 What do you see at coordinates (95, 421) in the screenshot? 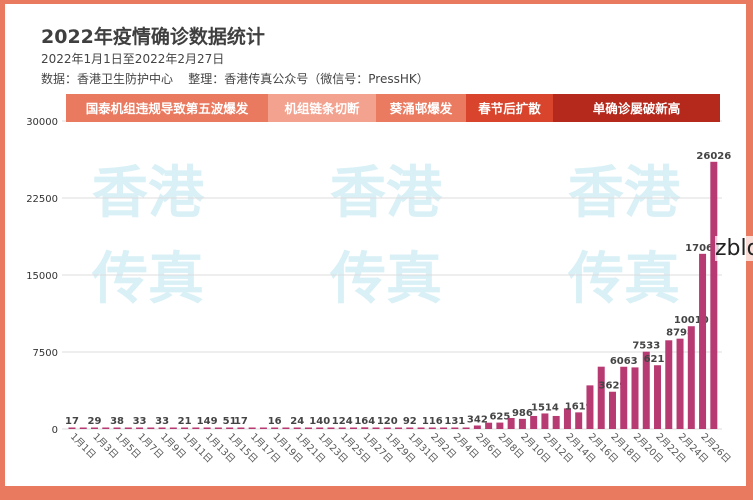
I see `data-label: 29` at bounding box center [95, 421].